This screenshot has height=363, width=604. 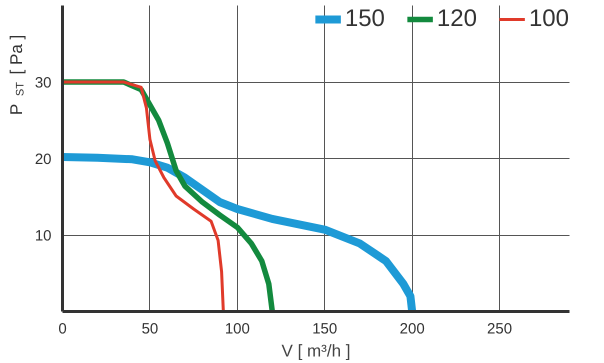 What do you see at coordinates (237, 329) in the screenshot?
I see `x-tick-label: 100` at bounding box center [237, 329].